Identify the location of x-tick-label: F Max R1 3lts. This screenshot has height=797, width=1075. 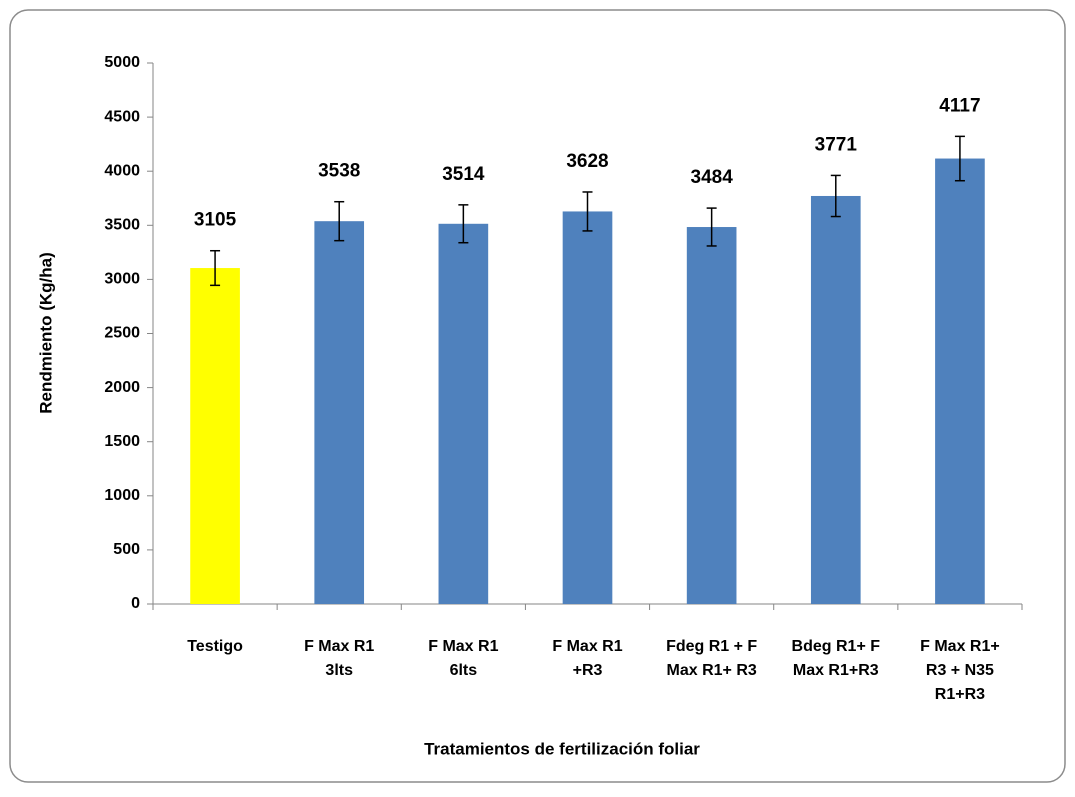
(339, 658).